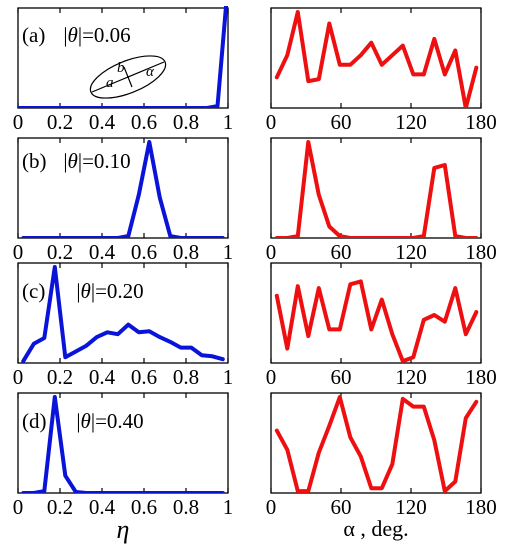 The height and width of the screenshot is (550, 512). I want to click on subplot-6: 0 60 120 180, so click(381, 325).